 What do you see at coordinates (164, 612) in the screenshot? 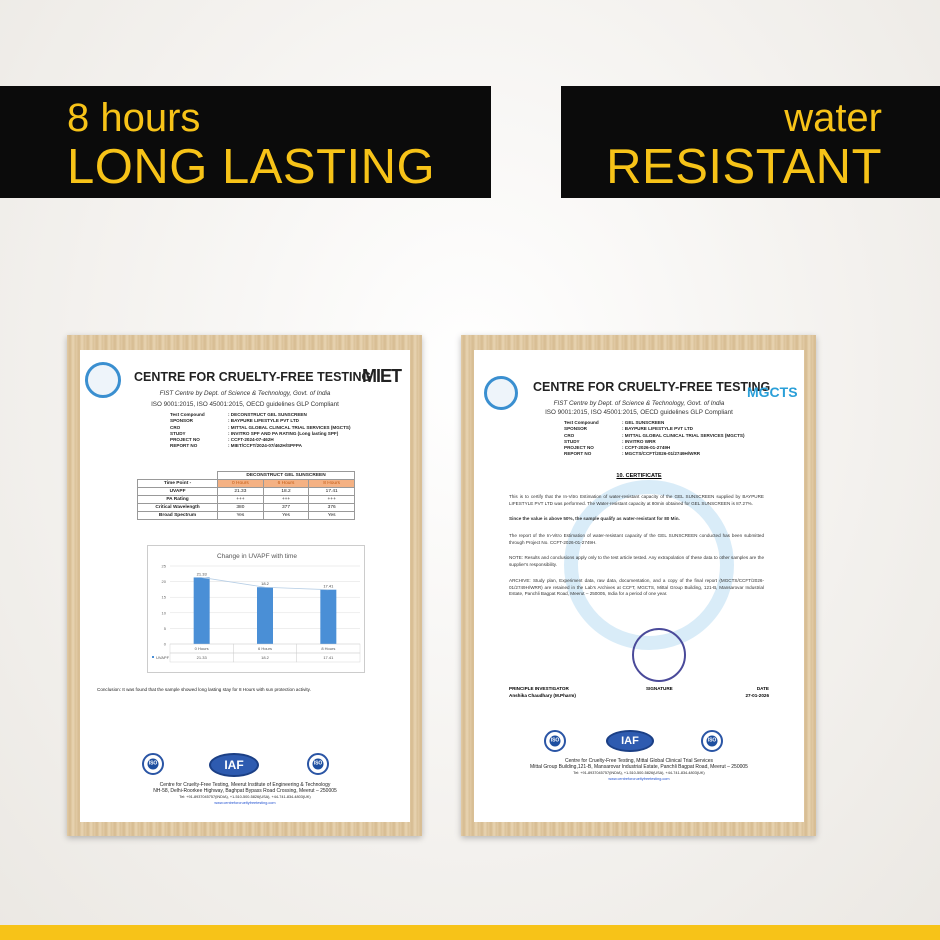
I see `y-tick-label: 10` at bounding box center [164, 612].